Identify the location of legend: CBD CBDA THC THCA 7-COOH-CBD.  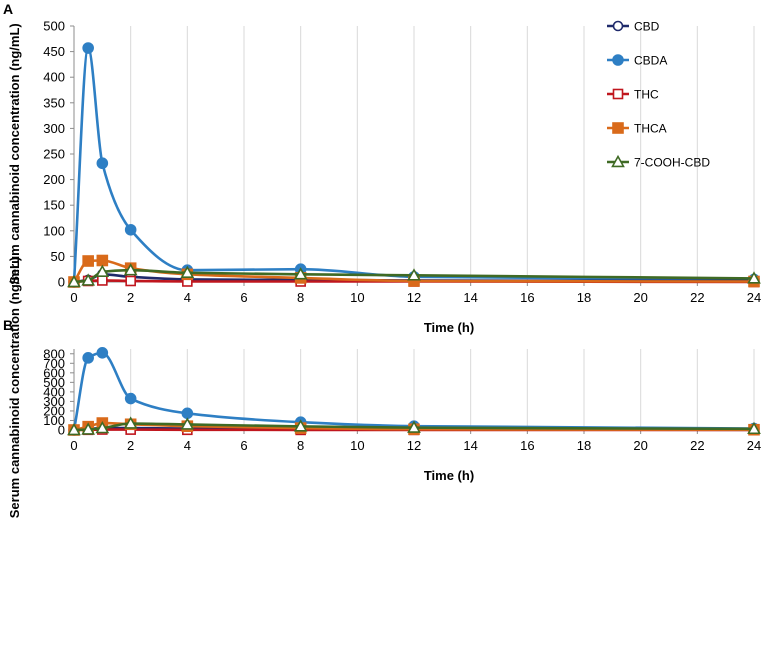
(658, 95).